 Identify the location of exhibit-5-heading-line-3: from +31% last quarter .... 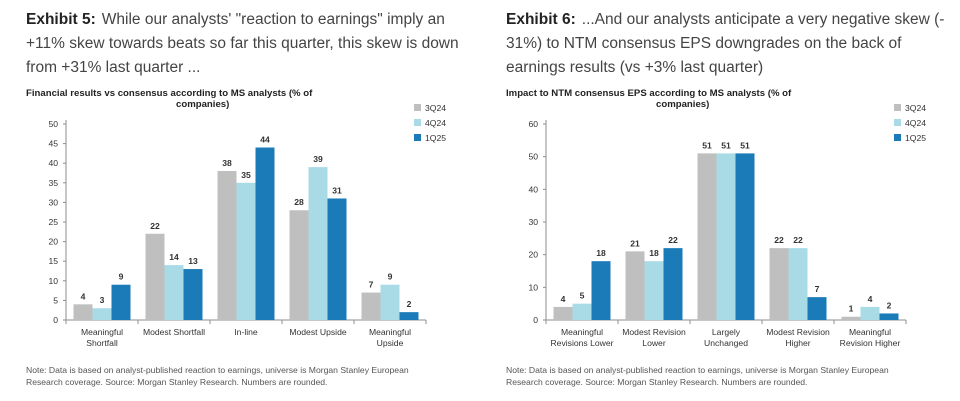
(113, 67).